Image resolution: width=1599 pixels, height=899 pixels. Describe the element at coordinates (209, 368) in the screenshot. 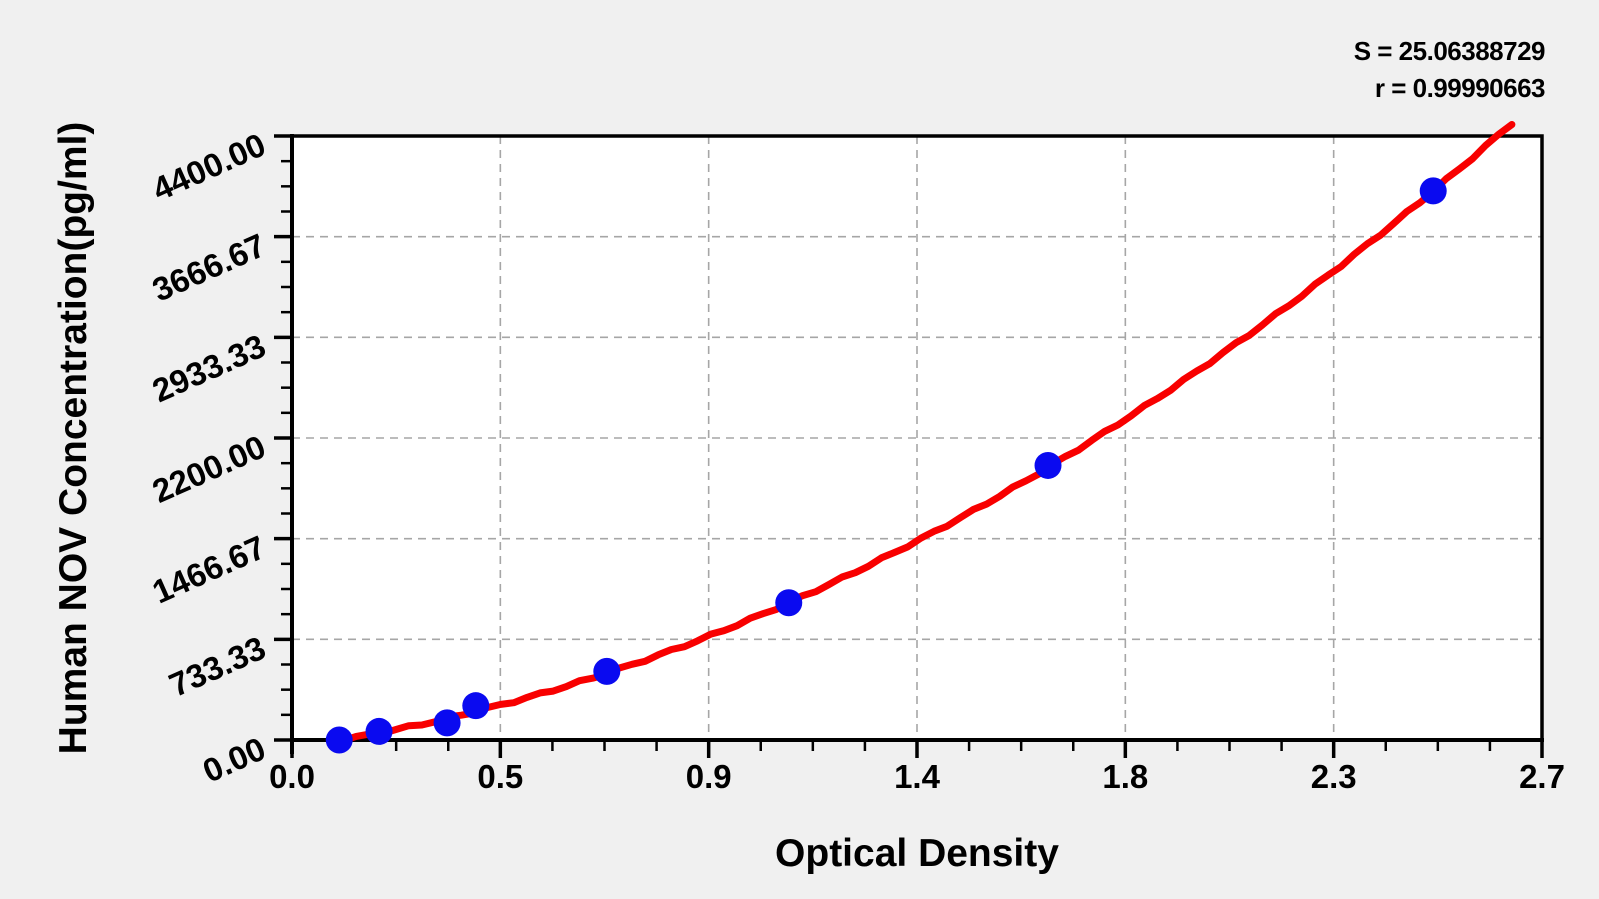

I see `y-tick-label: 2933.33` at that location.